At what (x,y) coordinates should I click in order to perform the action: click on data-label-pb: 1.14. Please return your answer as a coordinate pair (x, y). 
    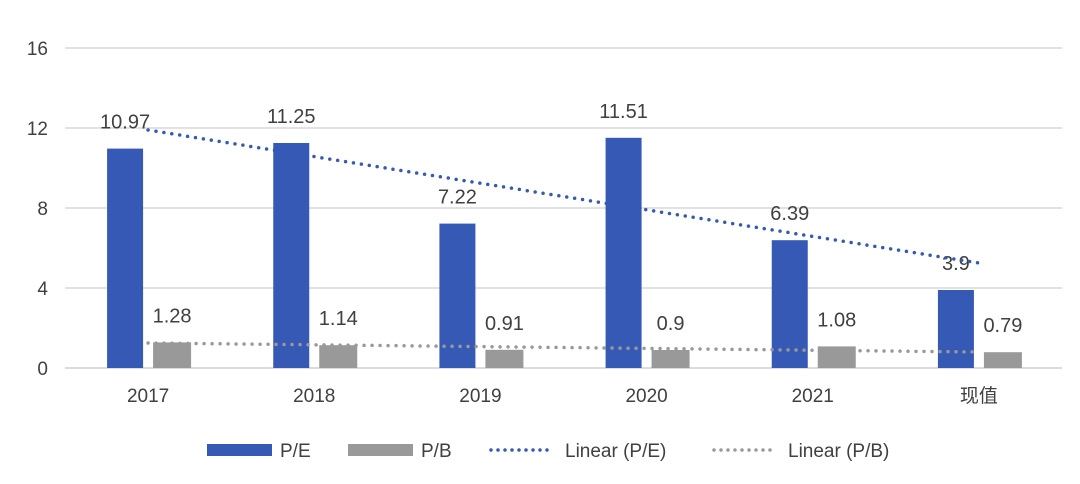
    Looking at the image, I should click on (338, 319).